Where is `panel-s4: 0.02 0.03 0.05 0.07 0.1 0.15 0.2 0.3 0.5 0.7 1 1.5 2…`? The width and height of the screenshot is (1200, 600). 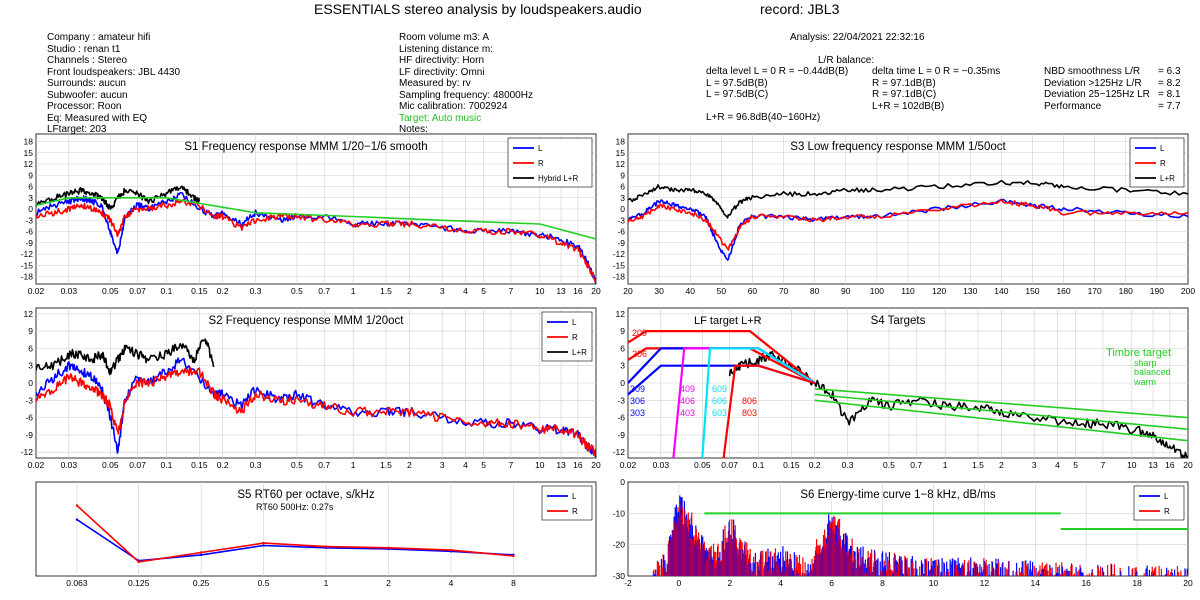
panel-s4: 0.02 0.03 0.05 0.07 0.1 0.15 0.2 0.3 0.5 0.7 1 1.5 2… is located at coordinates (903, 388).